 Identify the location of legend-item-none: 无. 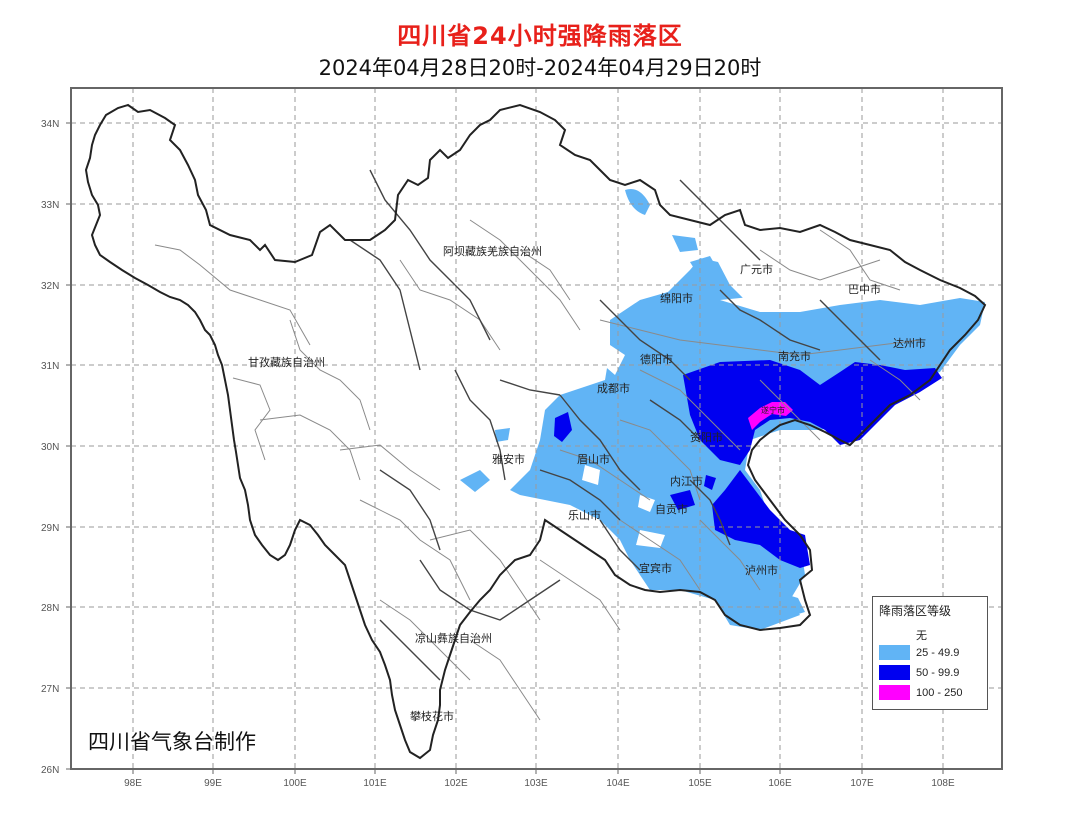
(903, 634).